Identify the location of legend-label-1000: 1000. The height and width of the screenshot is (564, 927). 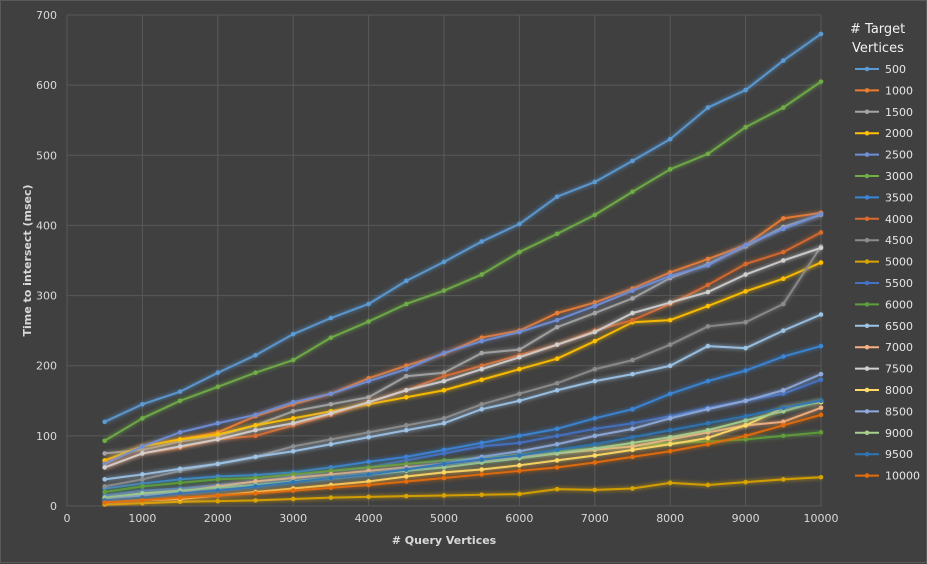
(899, 90).